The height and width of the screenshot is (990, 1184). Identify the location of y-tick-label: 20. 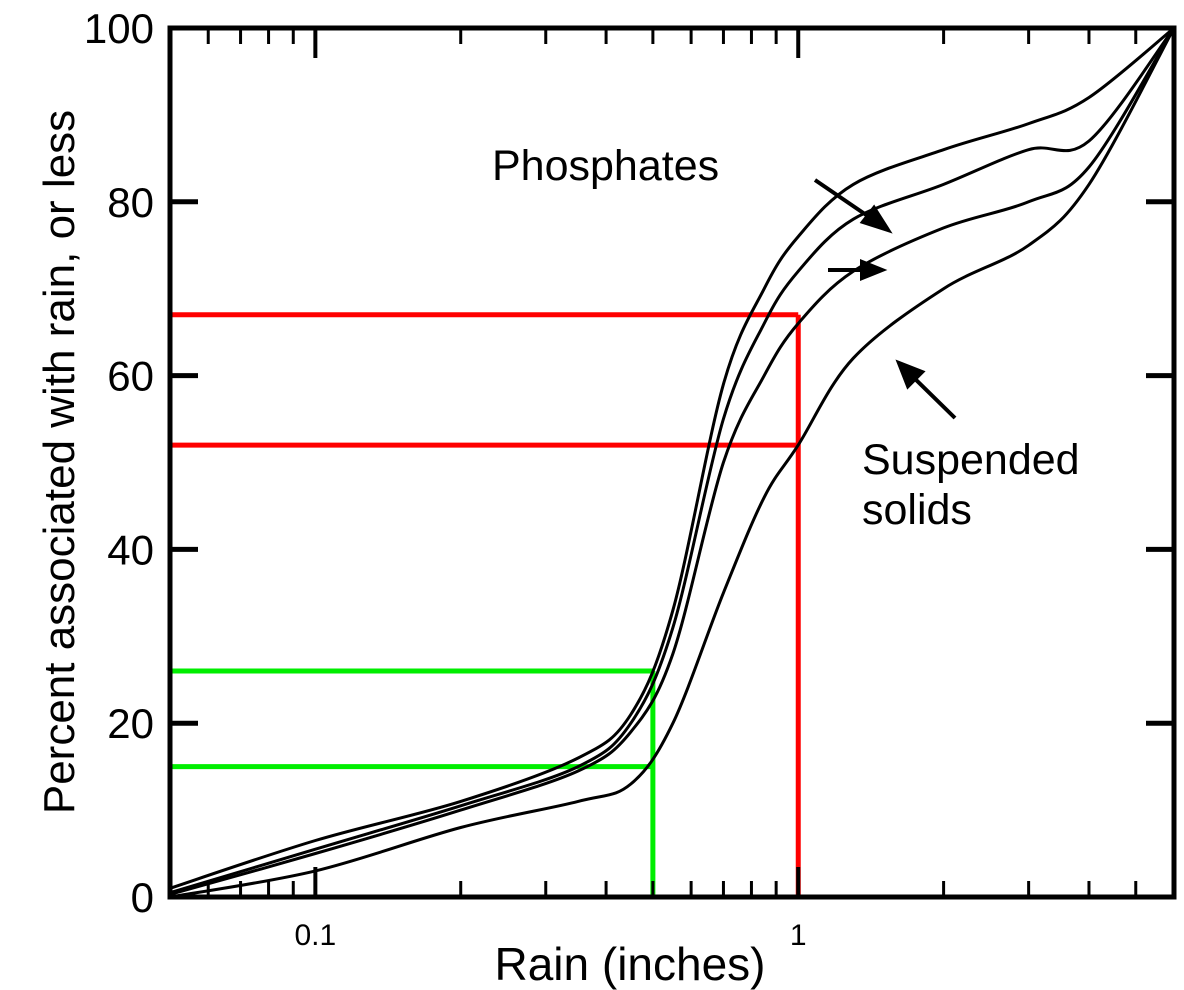
(130, 723).